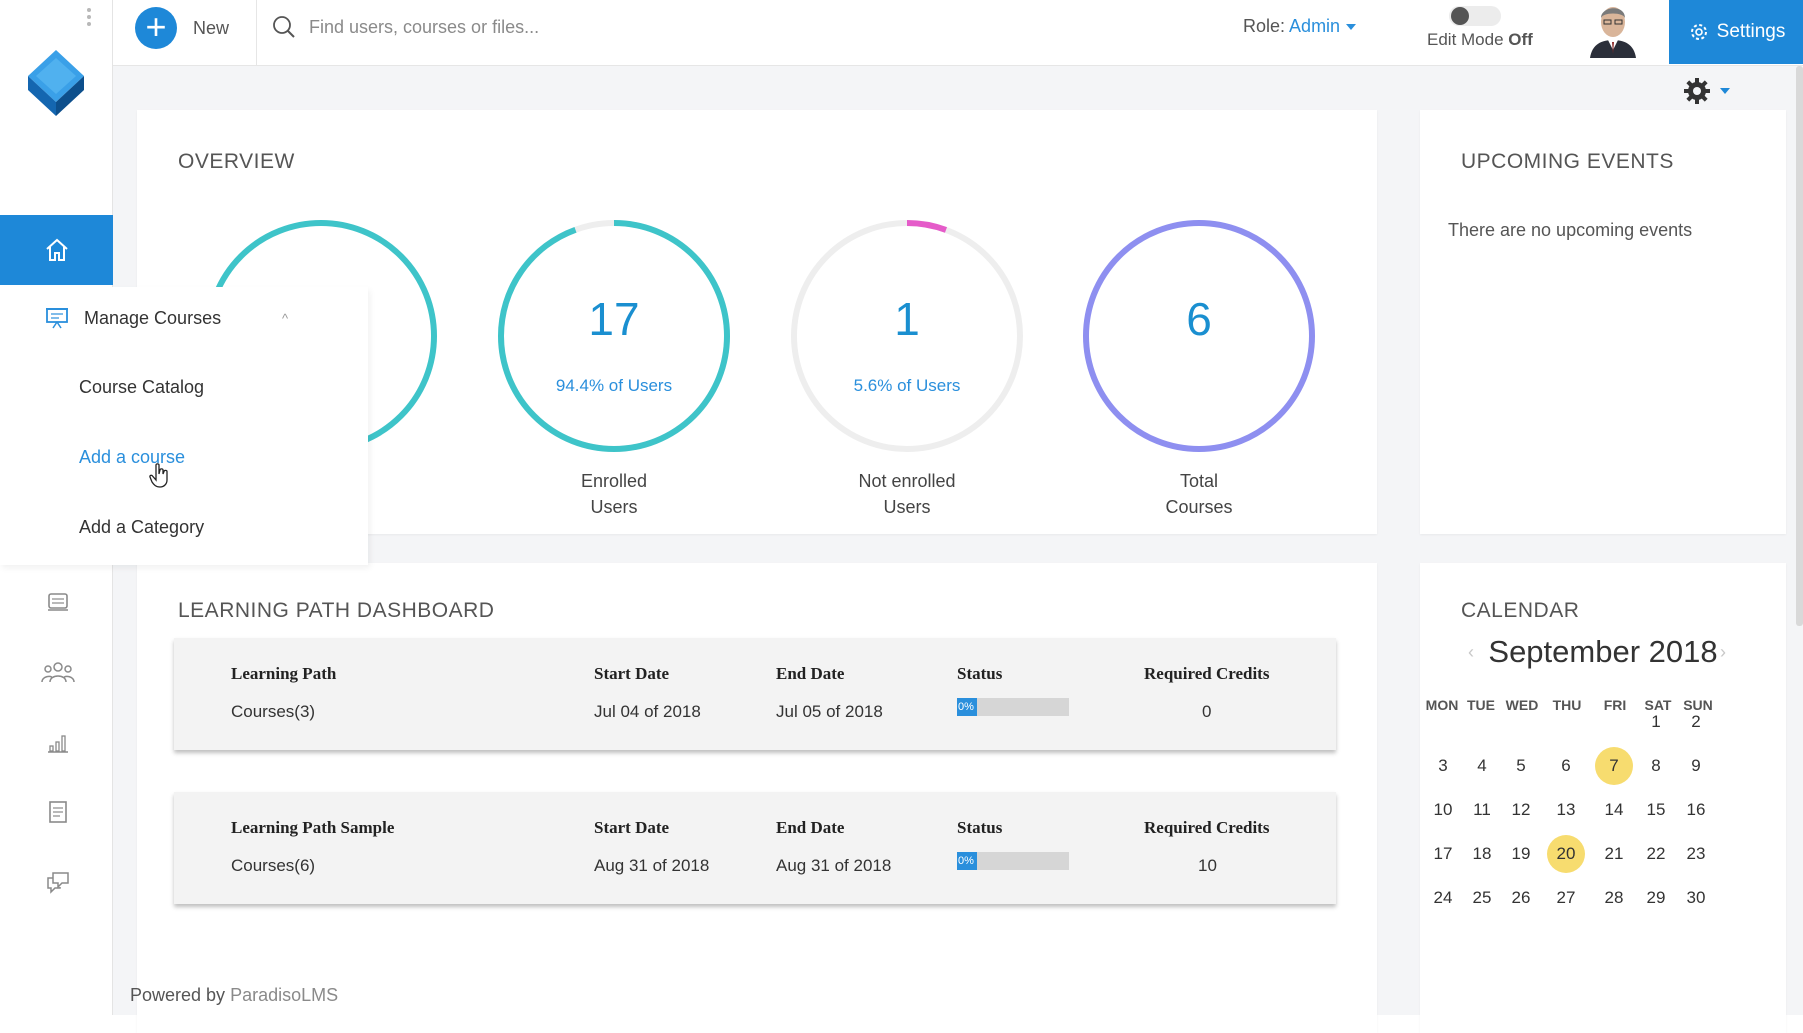 The width and height of the screenshot is (1803, 1033). What do you see at coordinates (1475, 16) in the screenshot?
I see `edit-mode-toggle` at bounding box center [1475, 16].